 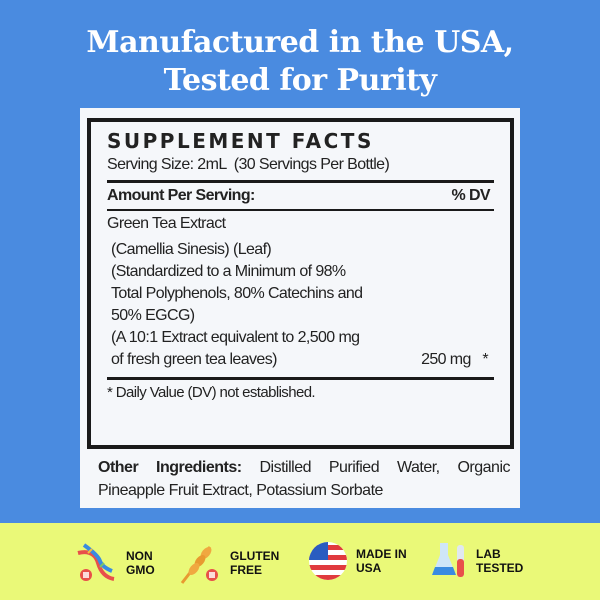 I want to click on badge-line: GMO, so click(x=140, y=570).